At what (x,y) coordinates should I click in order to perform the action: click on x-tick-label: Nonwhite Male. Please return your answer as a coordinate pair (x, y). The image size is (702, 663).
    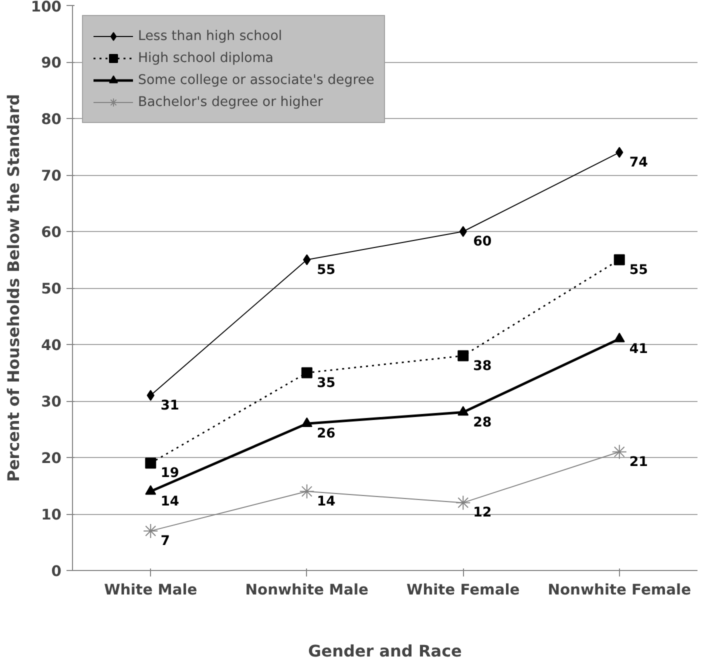
    Looking at the image, I should click on (307, 590).